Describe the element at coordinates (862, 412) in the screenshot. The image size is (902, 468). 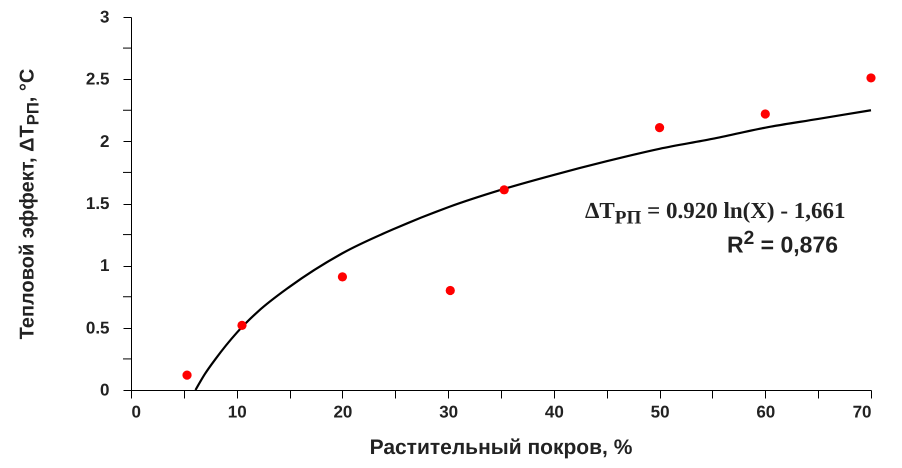
I see `x-tick-label: 70` at that location.